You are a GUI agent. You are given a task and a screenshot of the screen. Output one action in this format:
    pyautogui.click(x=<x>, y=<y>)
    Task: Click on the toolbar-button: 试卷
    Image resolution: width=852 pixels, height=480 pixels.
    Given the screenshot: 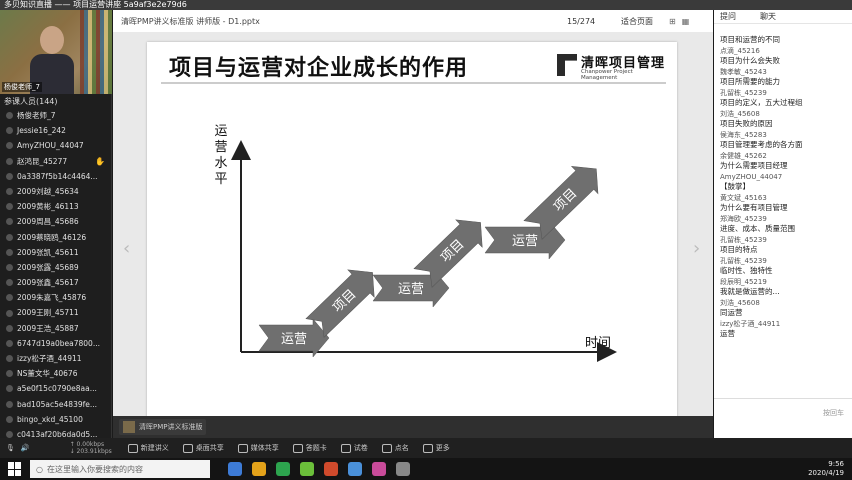 What is the action you would take?
    pyautogui.click(x=354, y=448)
    